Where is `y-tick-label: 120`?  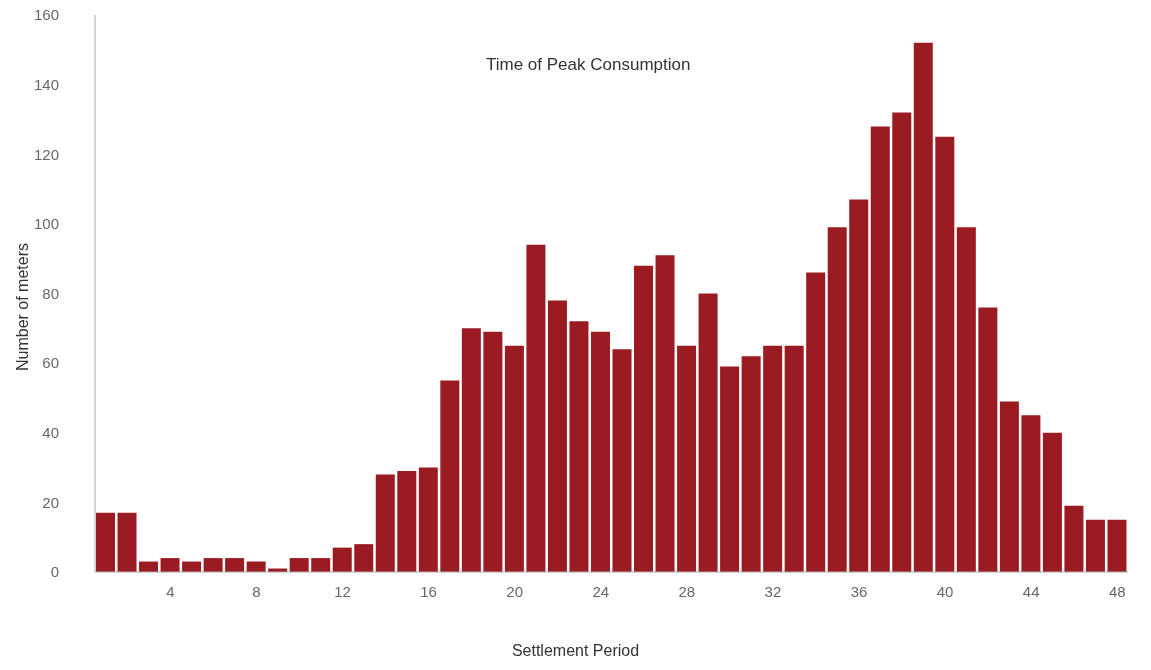
y-tick-label: 120 is located at coordinates (46, 154).